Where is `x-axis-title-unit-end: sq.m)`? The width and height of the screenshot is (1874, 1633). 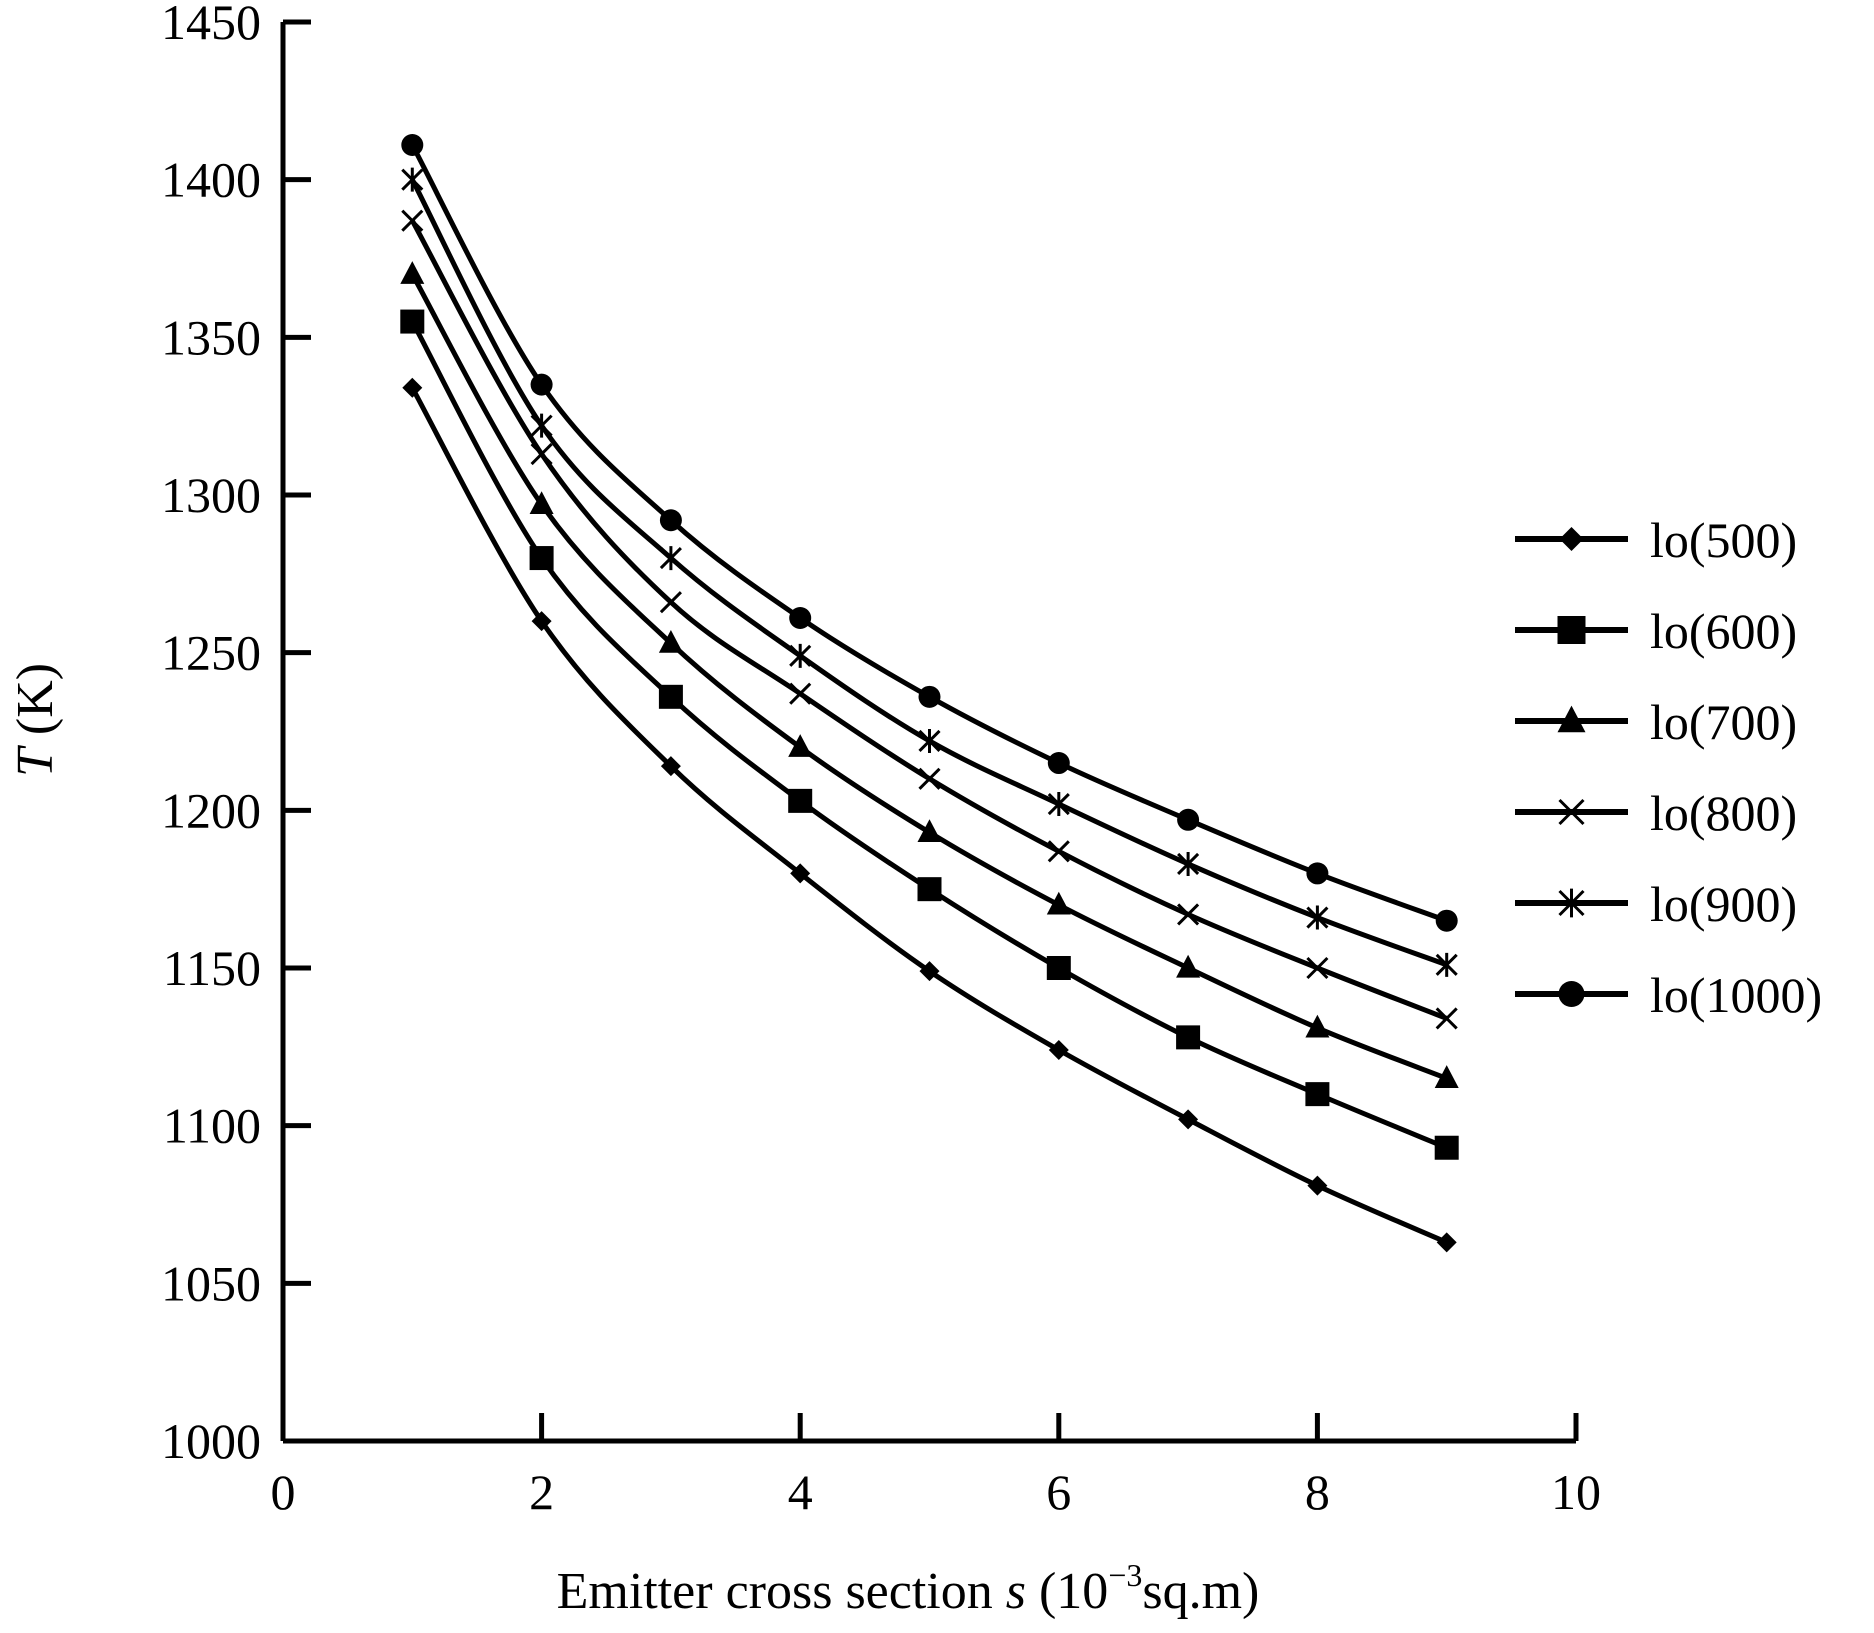
x-axis-title-unit-end: sq.m) is located at coordinates (1200, 1591).